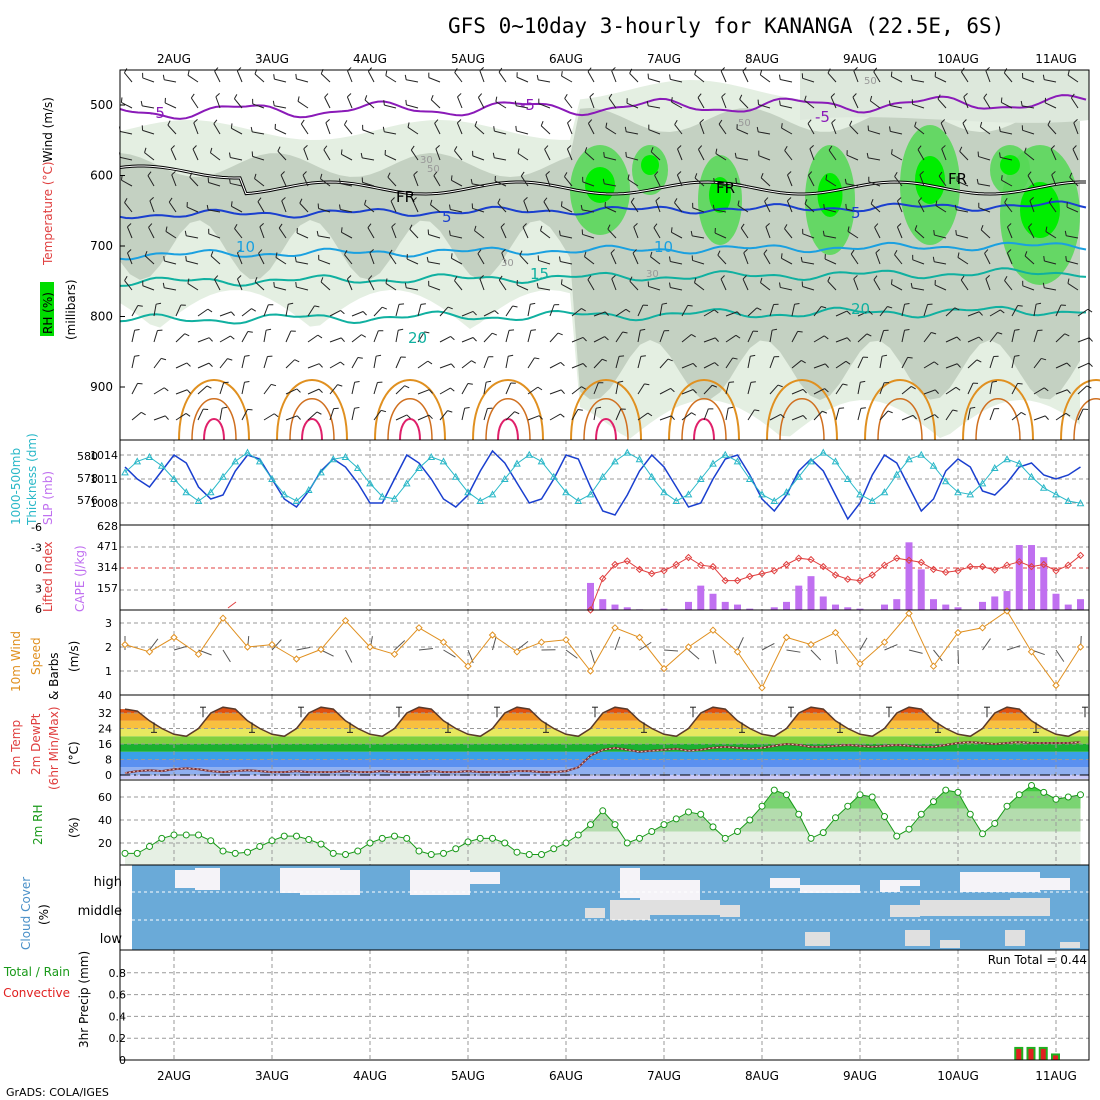 The width and height of the screenshot is (1100, 1100). Describe the element at coordinates (897, 604) in the screenshot. I see `cape-bar` at that location.